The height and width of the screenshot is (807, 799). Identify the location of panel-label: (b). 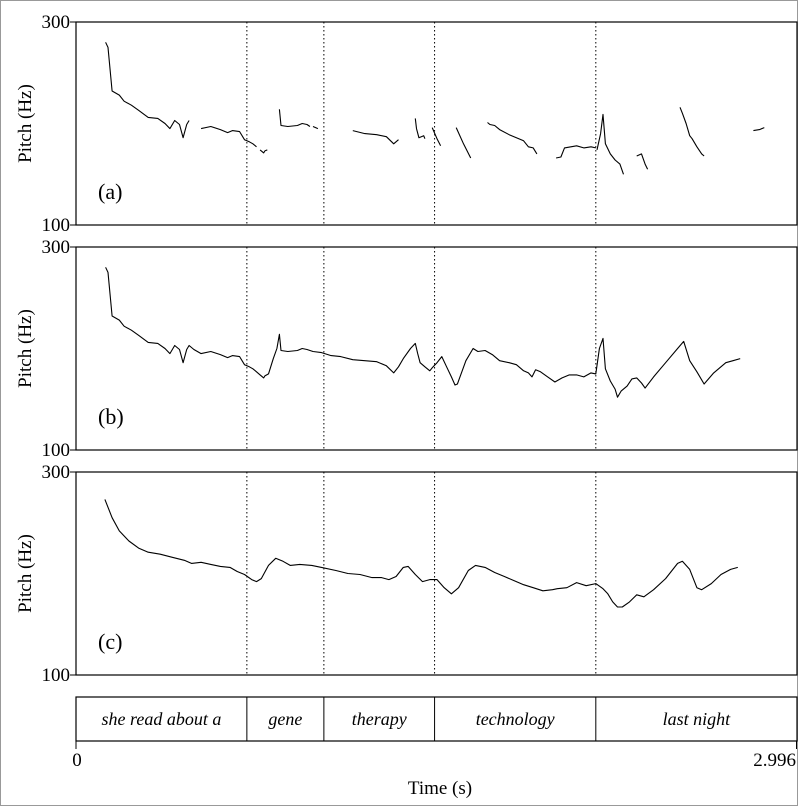
(111, 416).